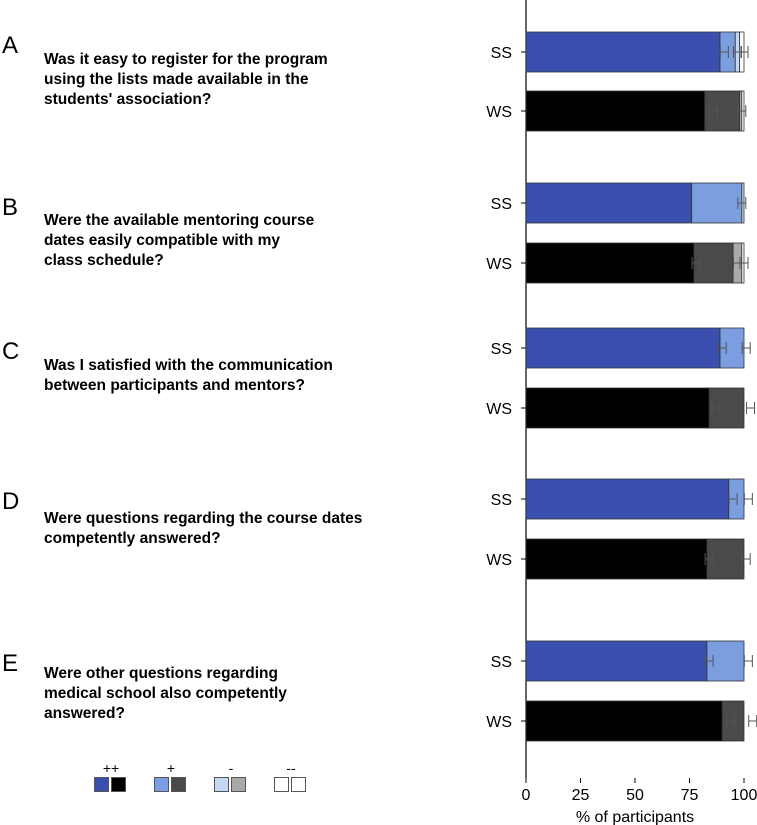 The height and width of the screenshot is (825, 757). Describe the element at coordinates (11, 501) in the screenshot. I see `panel-letter: D` at that location.